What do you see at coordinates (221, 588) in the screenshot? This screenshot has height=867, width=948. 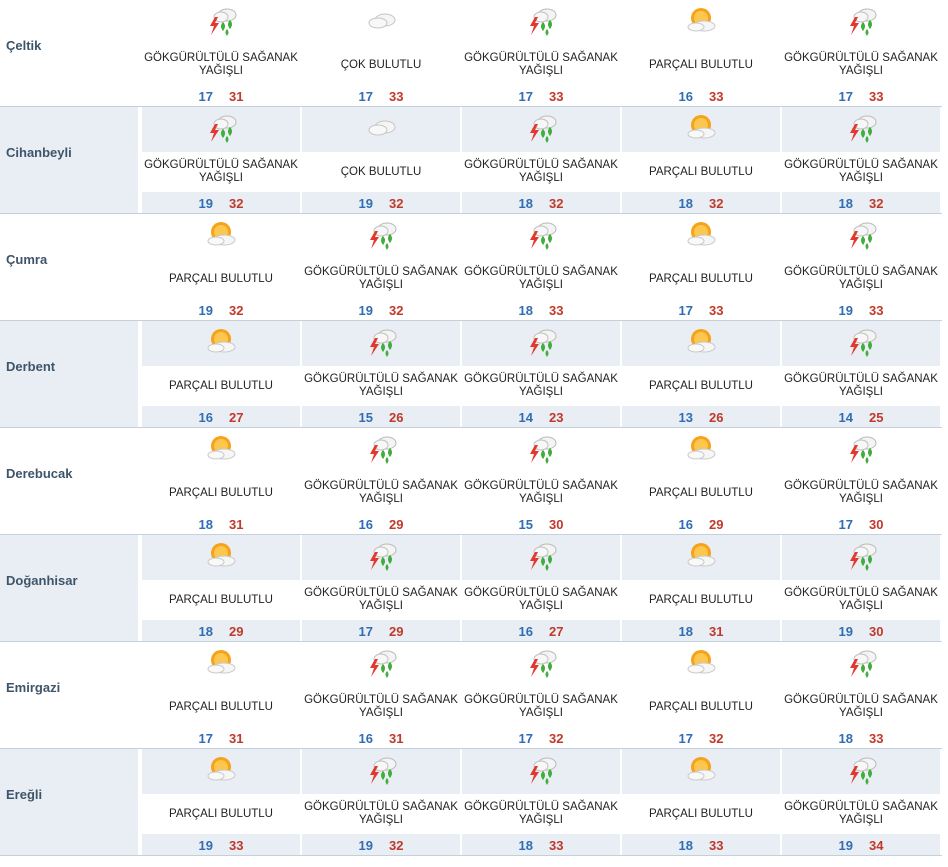 I see `forecast-cell: PARÇALI BULUTLU 18 29` at bounding box center [221, 588].